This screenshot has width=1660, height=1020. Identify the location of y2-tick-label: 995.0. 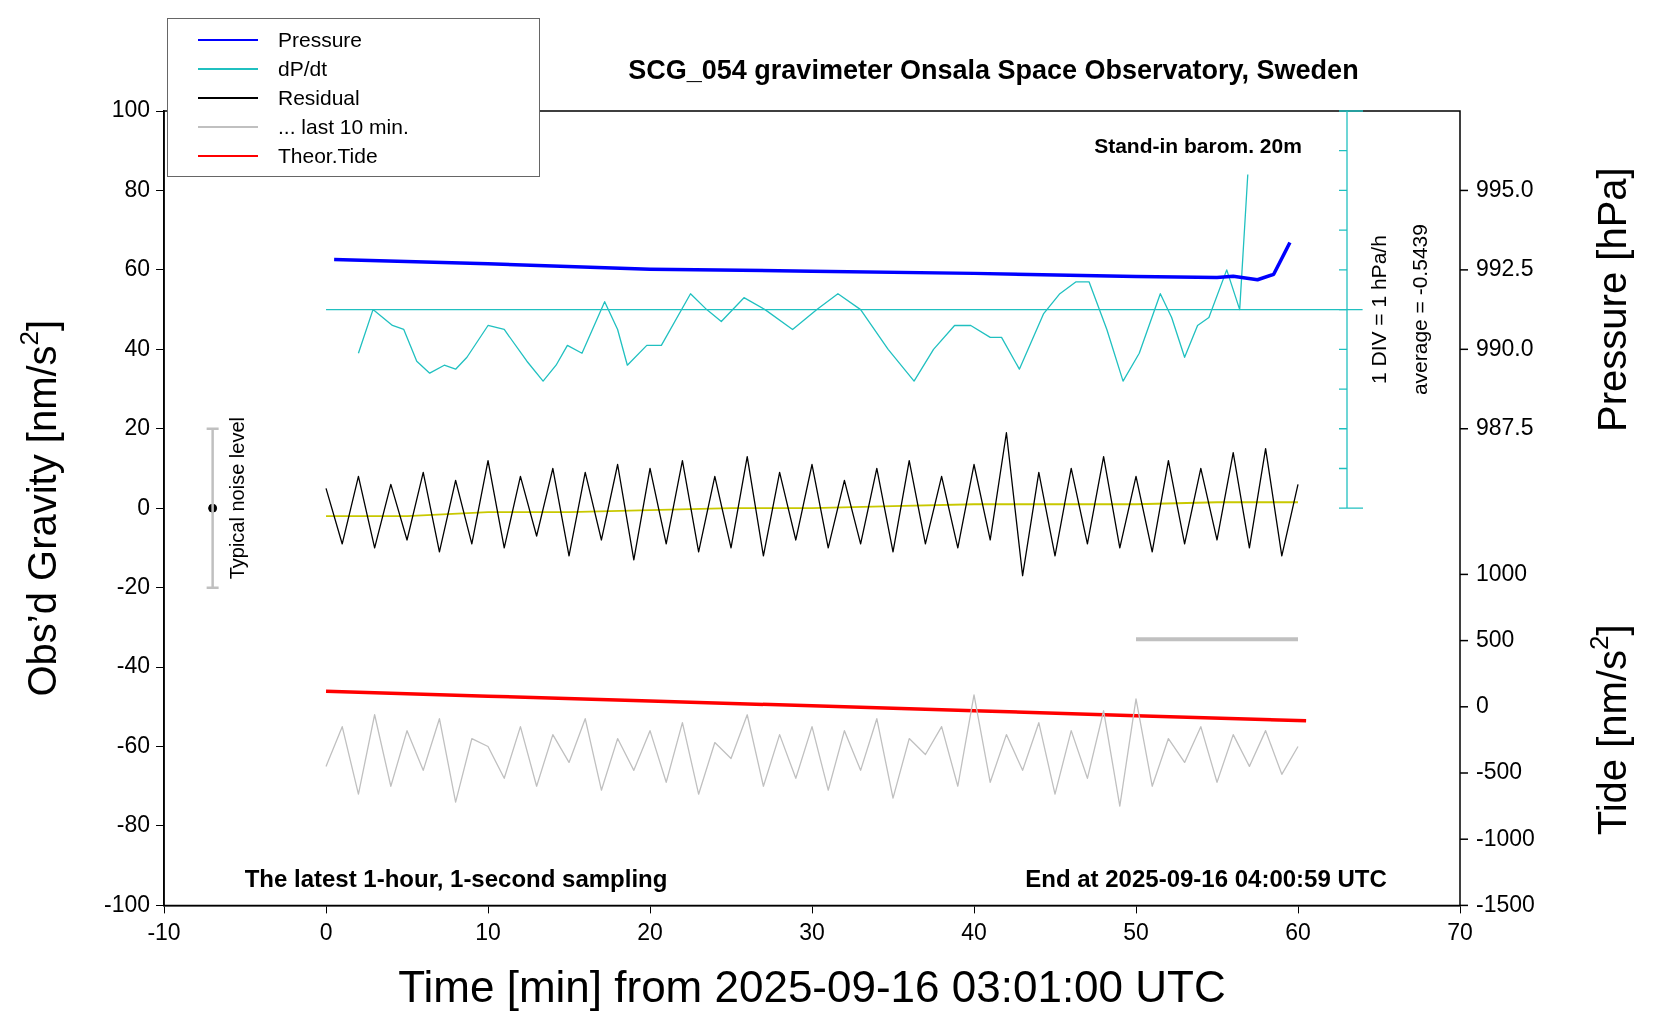
(1505, 188).